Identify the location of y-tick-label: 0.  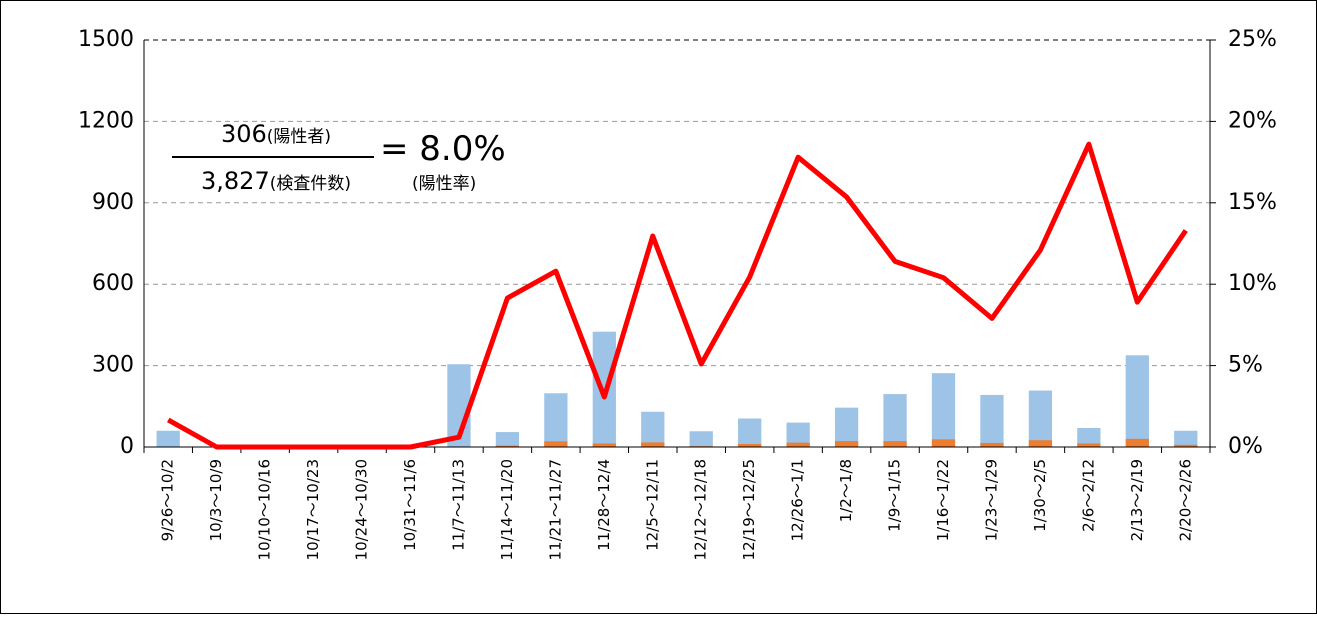
(127, 446).